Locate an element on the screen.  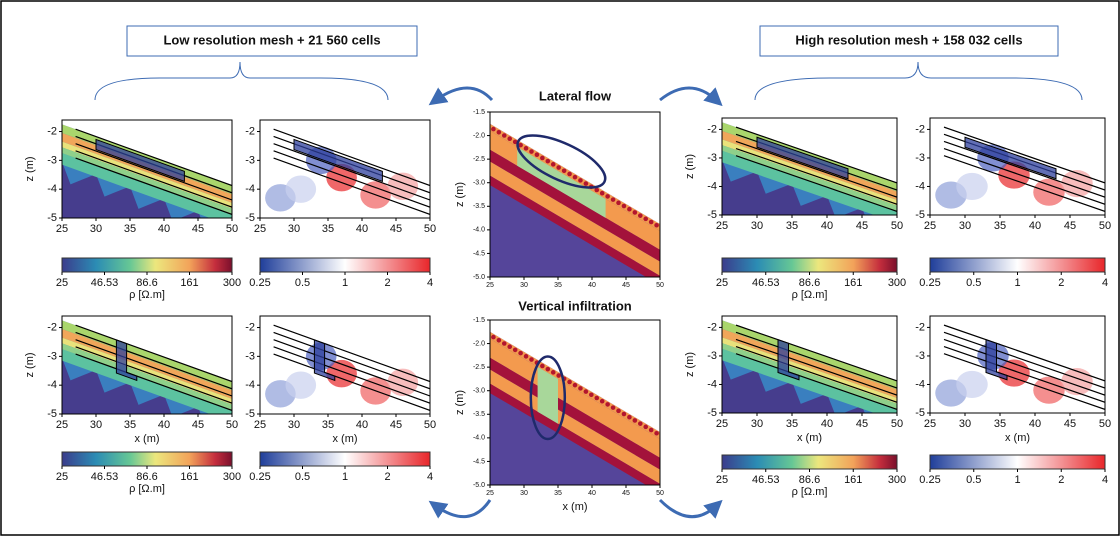
colorbar-label: ρ [Ω.m] is located at coordinates (810, 295).